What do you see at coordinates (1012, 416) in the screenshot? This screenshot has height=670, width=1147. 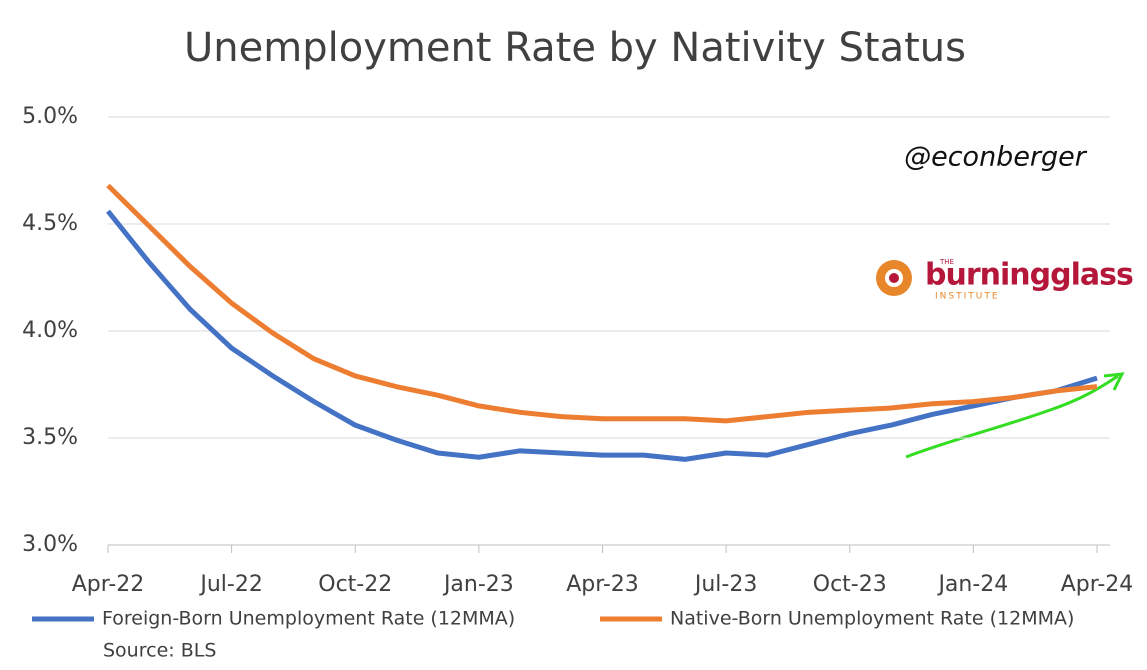 I see `annotation-arrow` at bounding box center [1012, 416].